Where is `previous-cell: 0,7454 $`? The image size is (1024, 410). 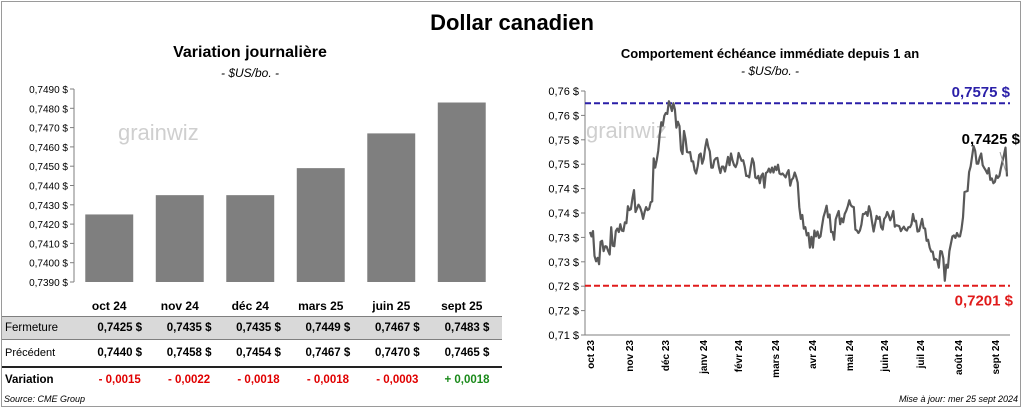 previous-cell: 0,7454 $ is located at coordinates (258, 353).